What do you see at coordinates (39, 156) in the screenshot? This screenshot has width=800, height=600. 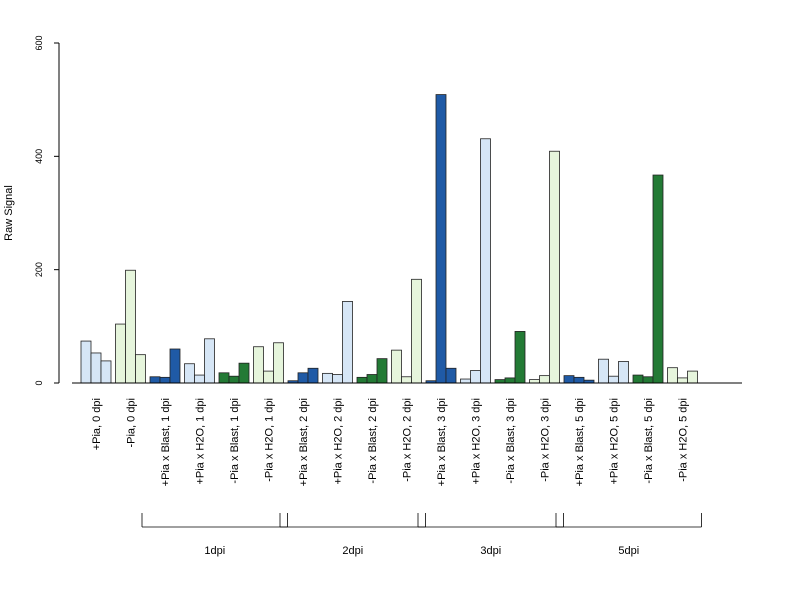 I see `y-tick-label: 400` at bounding box center [39, 156].